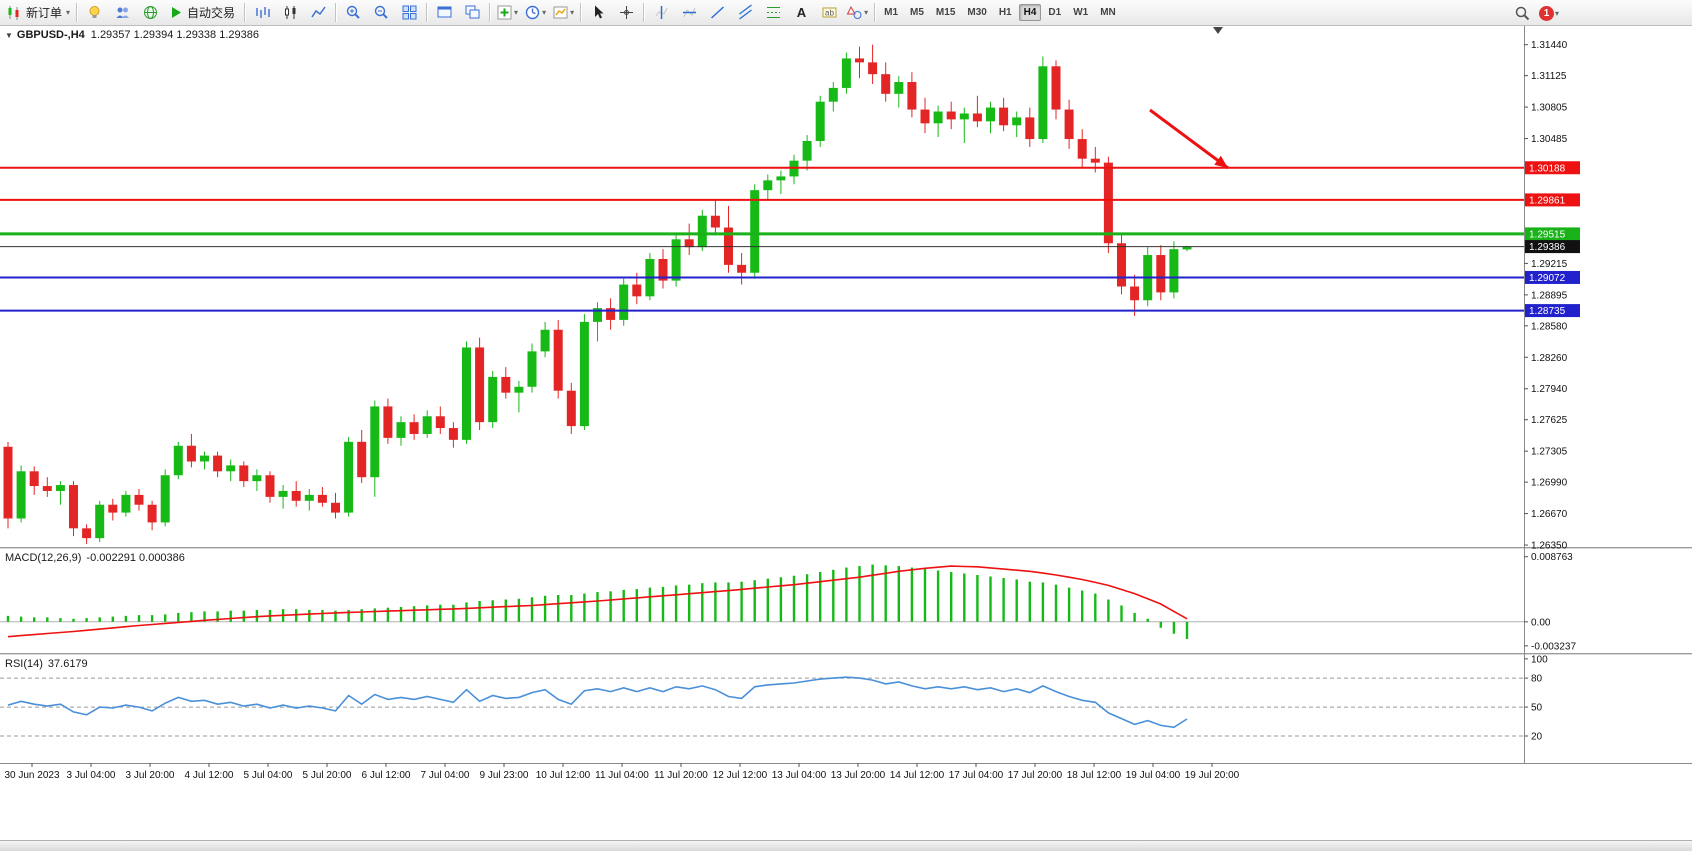 The height and width of the screenshot is (851, 1692). What do you see at coordinates (94, 13) in the screenshot?
I see `bulb-button` at bounding box center [94, 13].